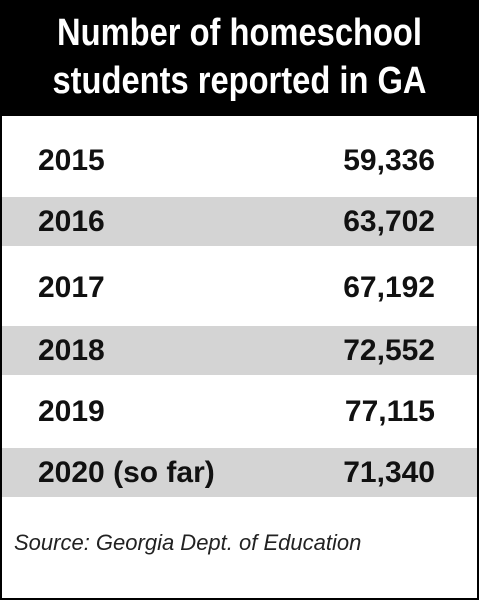 This screenshot has height=600, width=479. What do you see at coordinates (71, 350) in the screenshot?
I see `year-cell: 2018` at bounding box center [71, 350].